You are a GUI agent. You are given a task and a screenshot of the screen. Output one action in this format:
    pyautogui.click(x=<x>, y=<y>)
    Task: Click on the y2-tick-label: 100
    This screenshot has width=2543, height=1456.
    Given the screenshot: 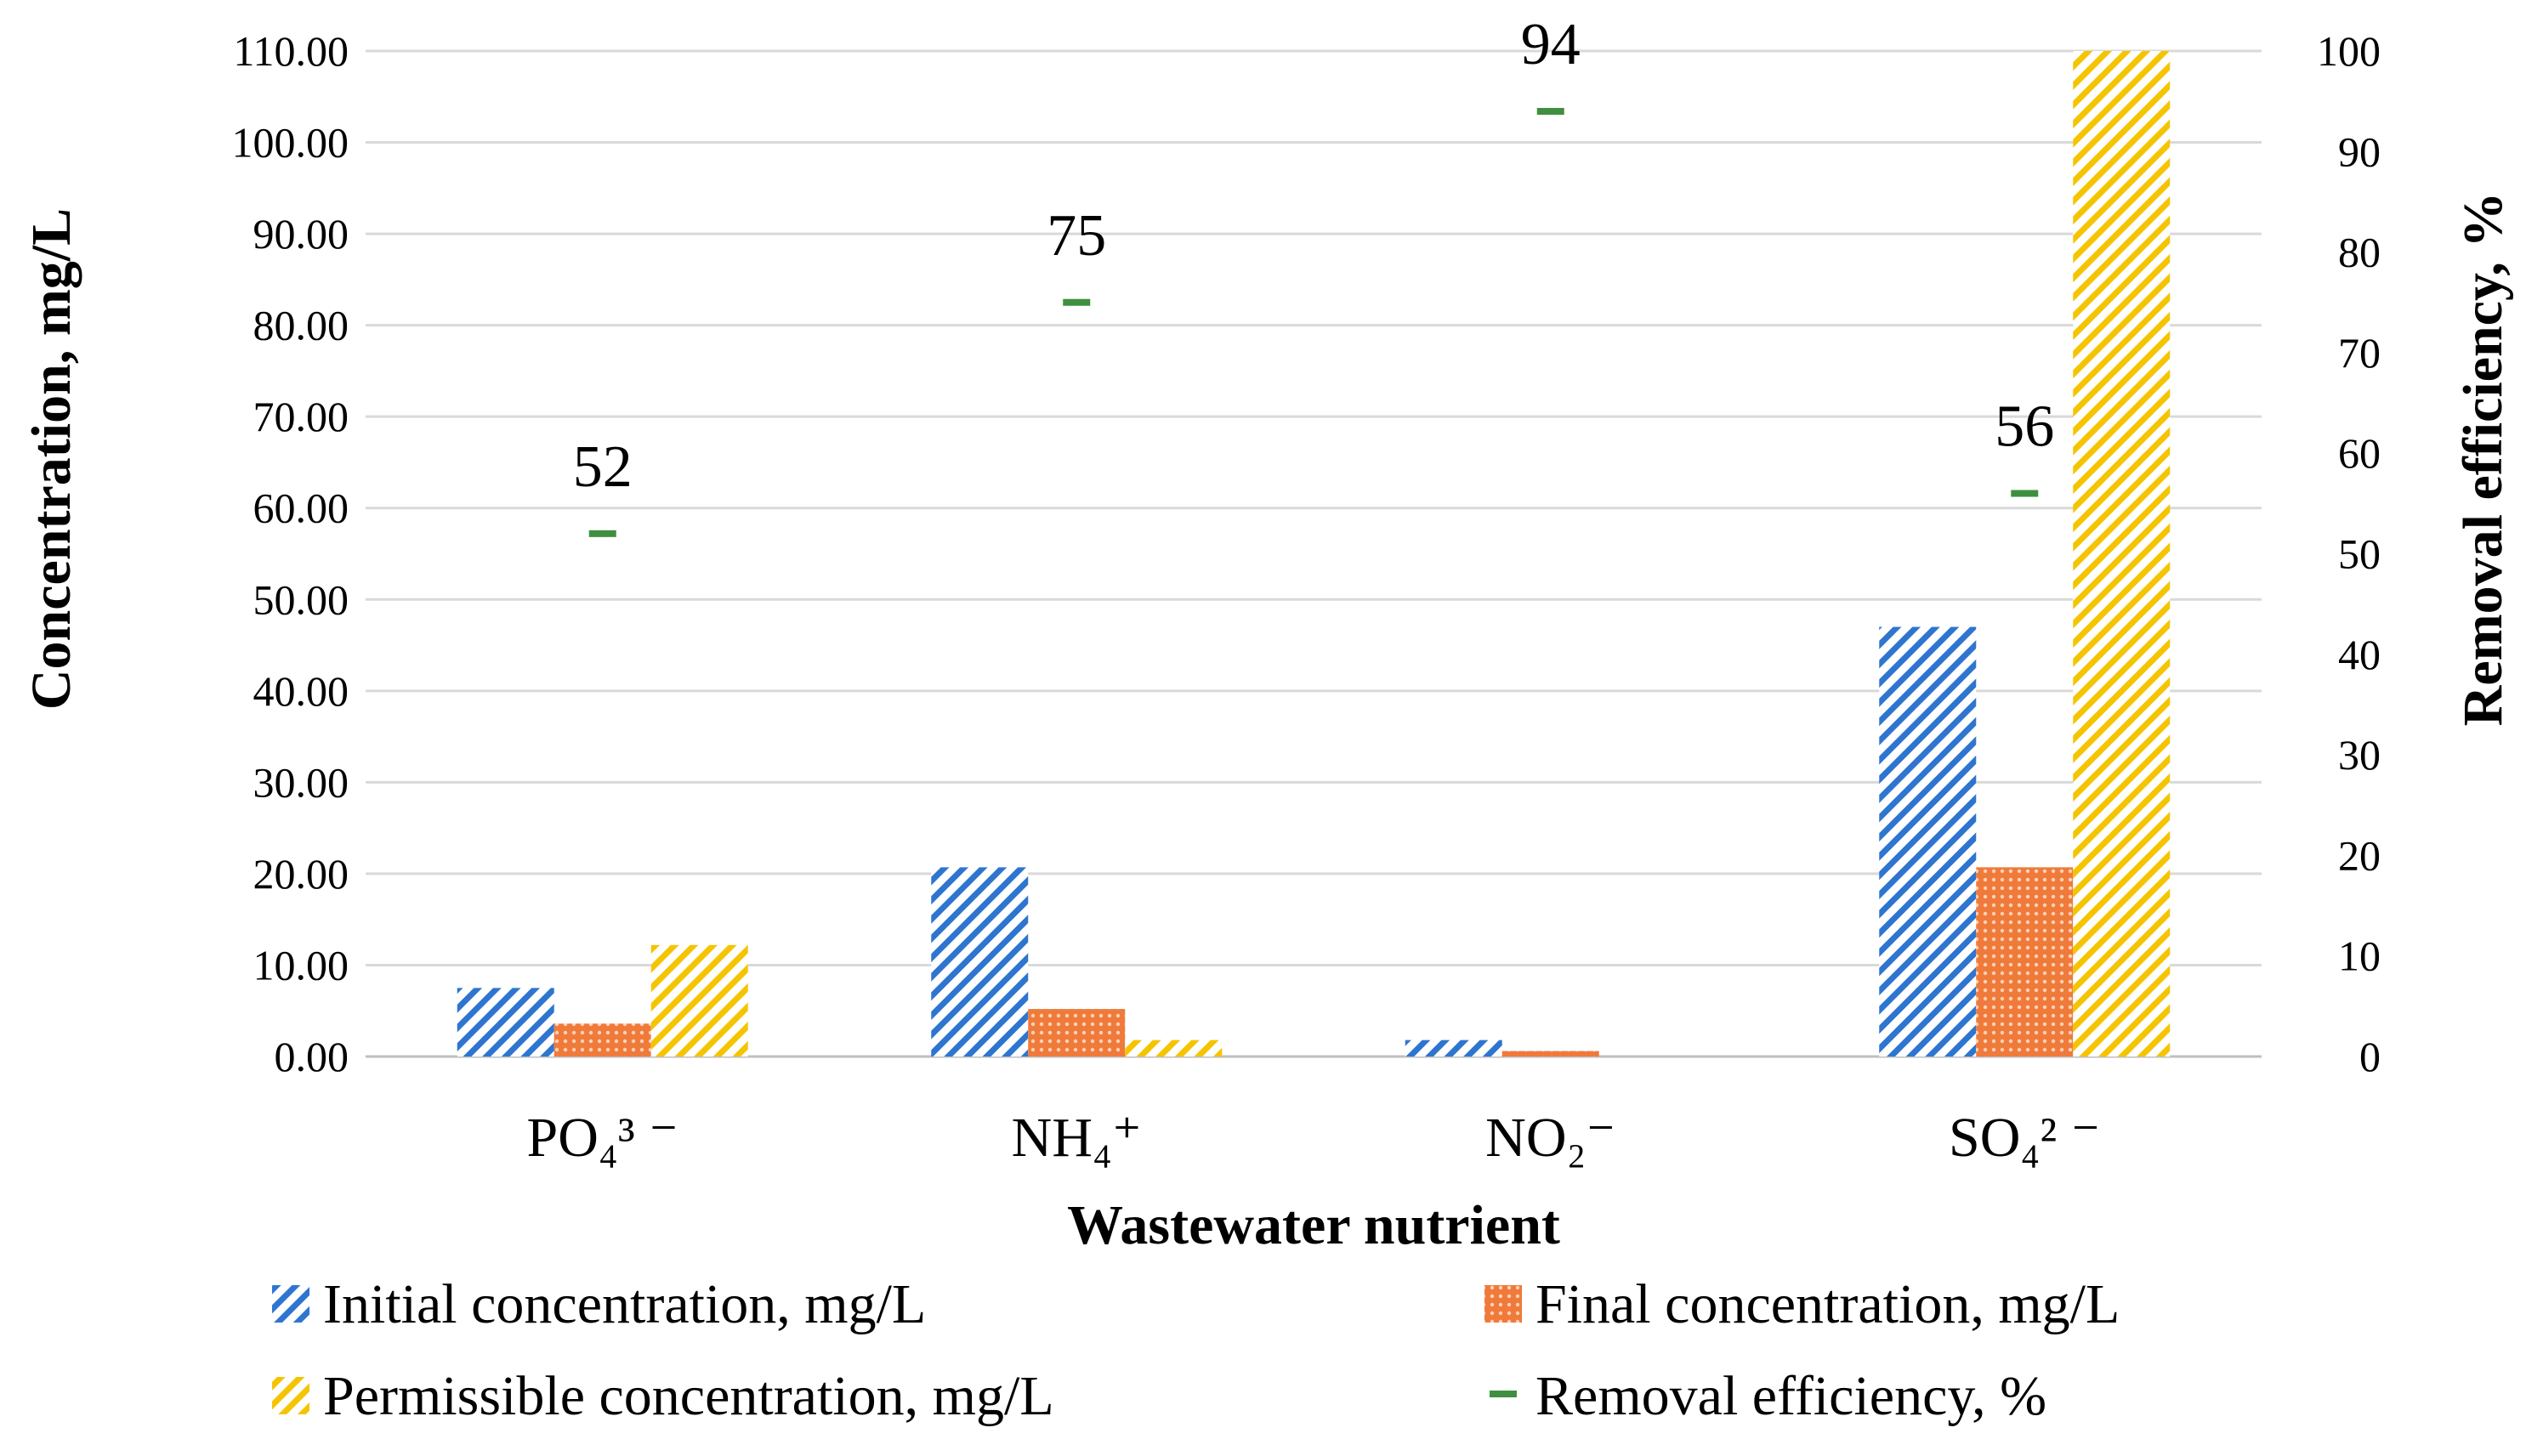 What is the action you would take?
    pyautogui.click(x=2349, y=51)
    